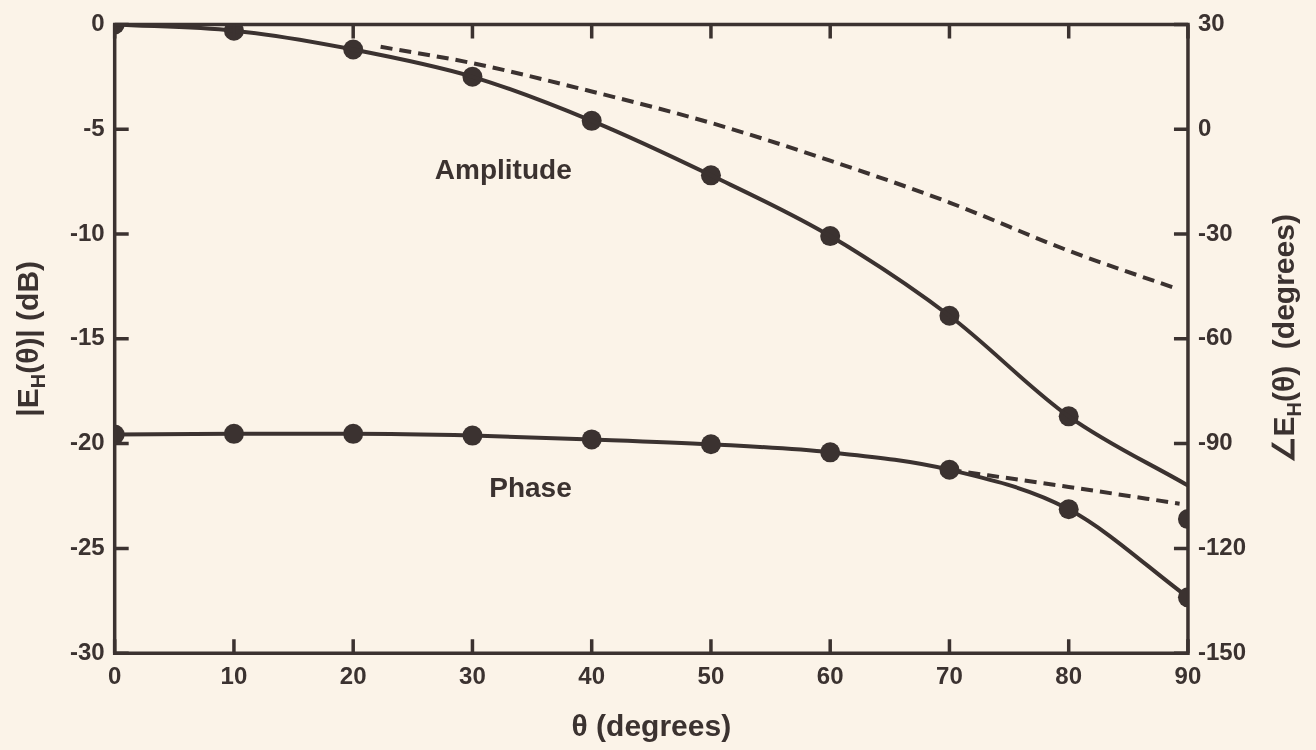  Describe the element at coordinates (1222, 651) in the screenshot. I see `y2-tick-label: -150` at that location.